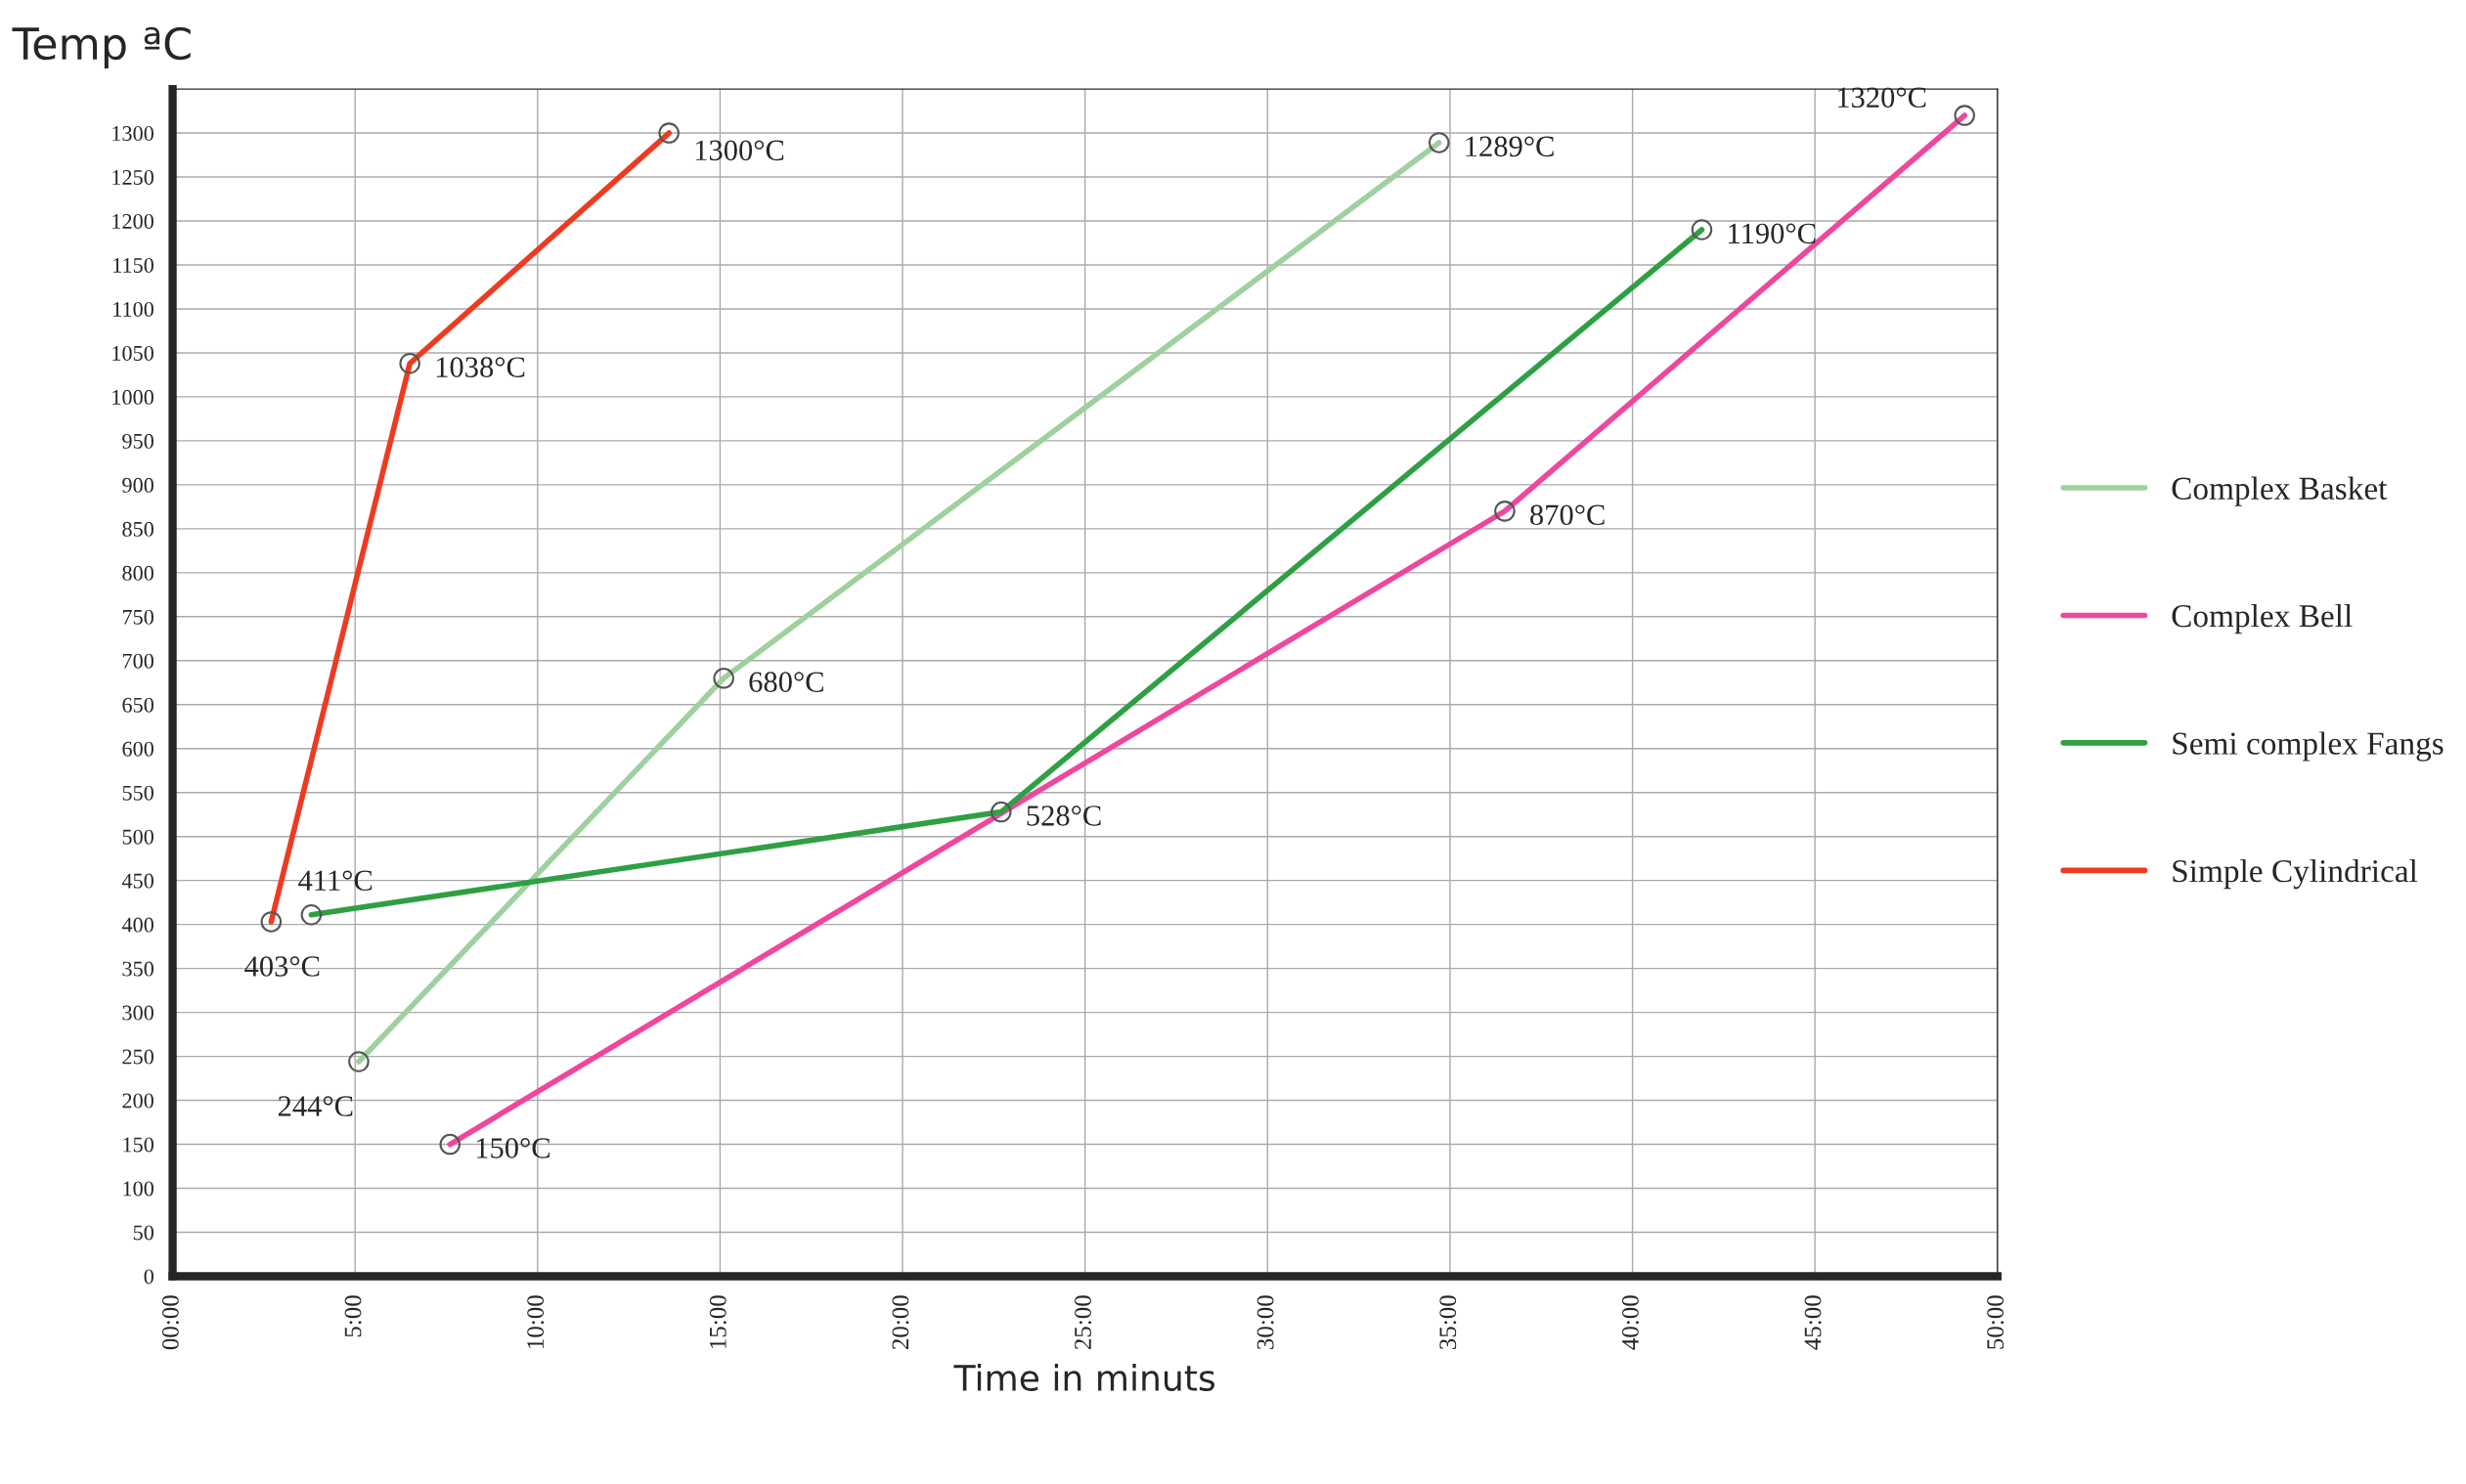 This screenshot has width=2466, height=1484. Describe the element at coordinates (1630, 1322) in the screenshot. I see `x-tick-label: 40:00` at that location.